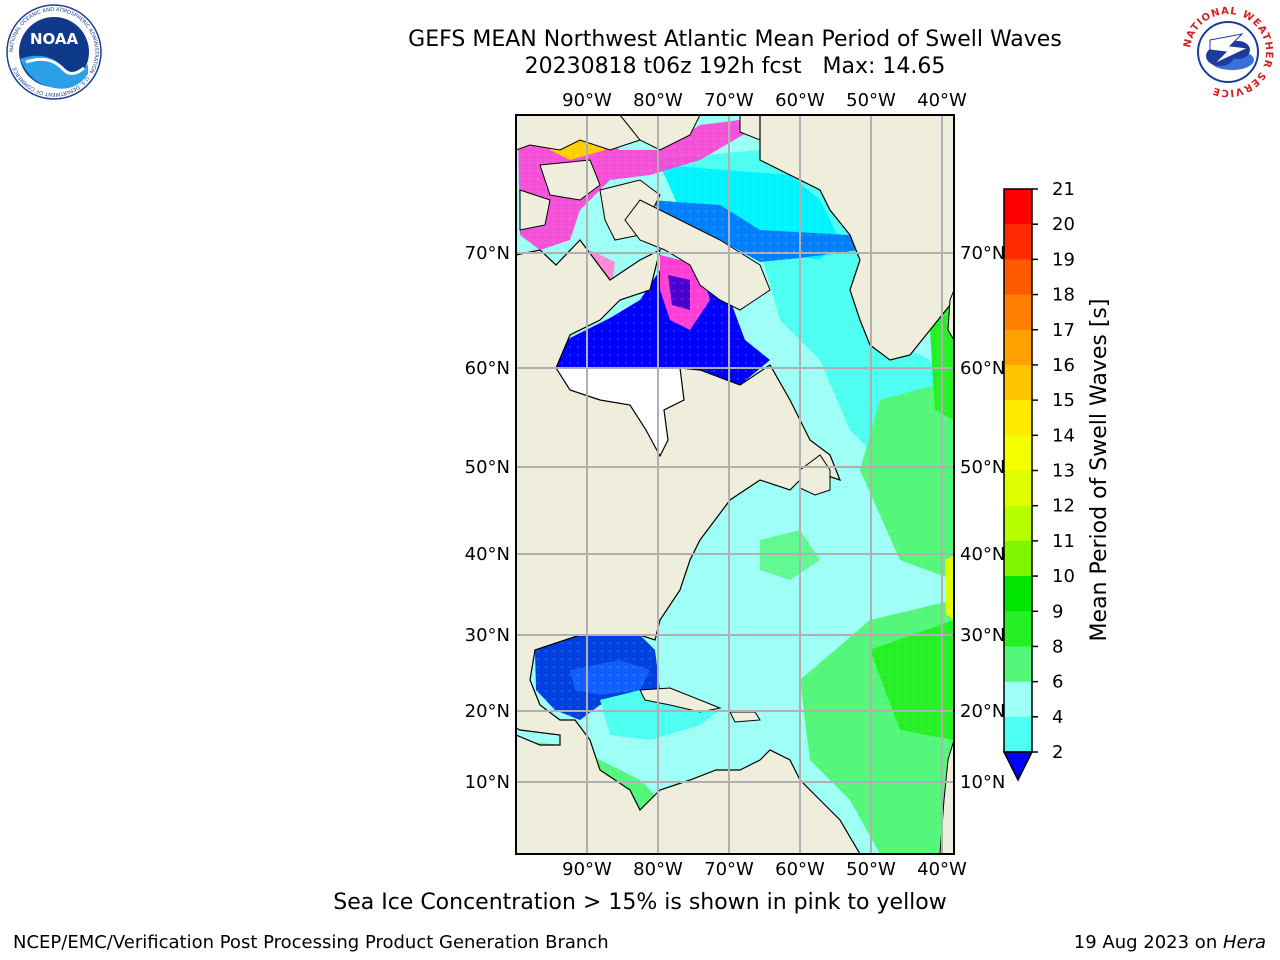 This screenshot has width=1280, height=960. Describe the element at coordinates (1057, 752) in the screenshot. I see `colorbar-tick-label: 2` at that location.